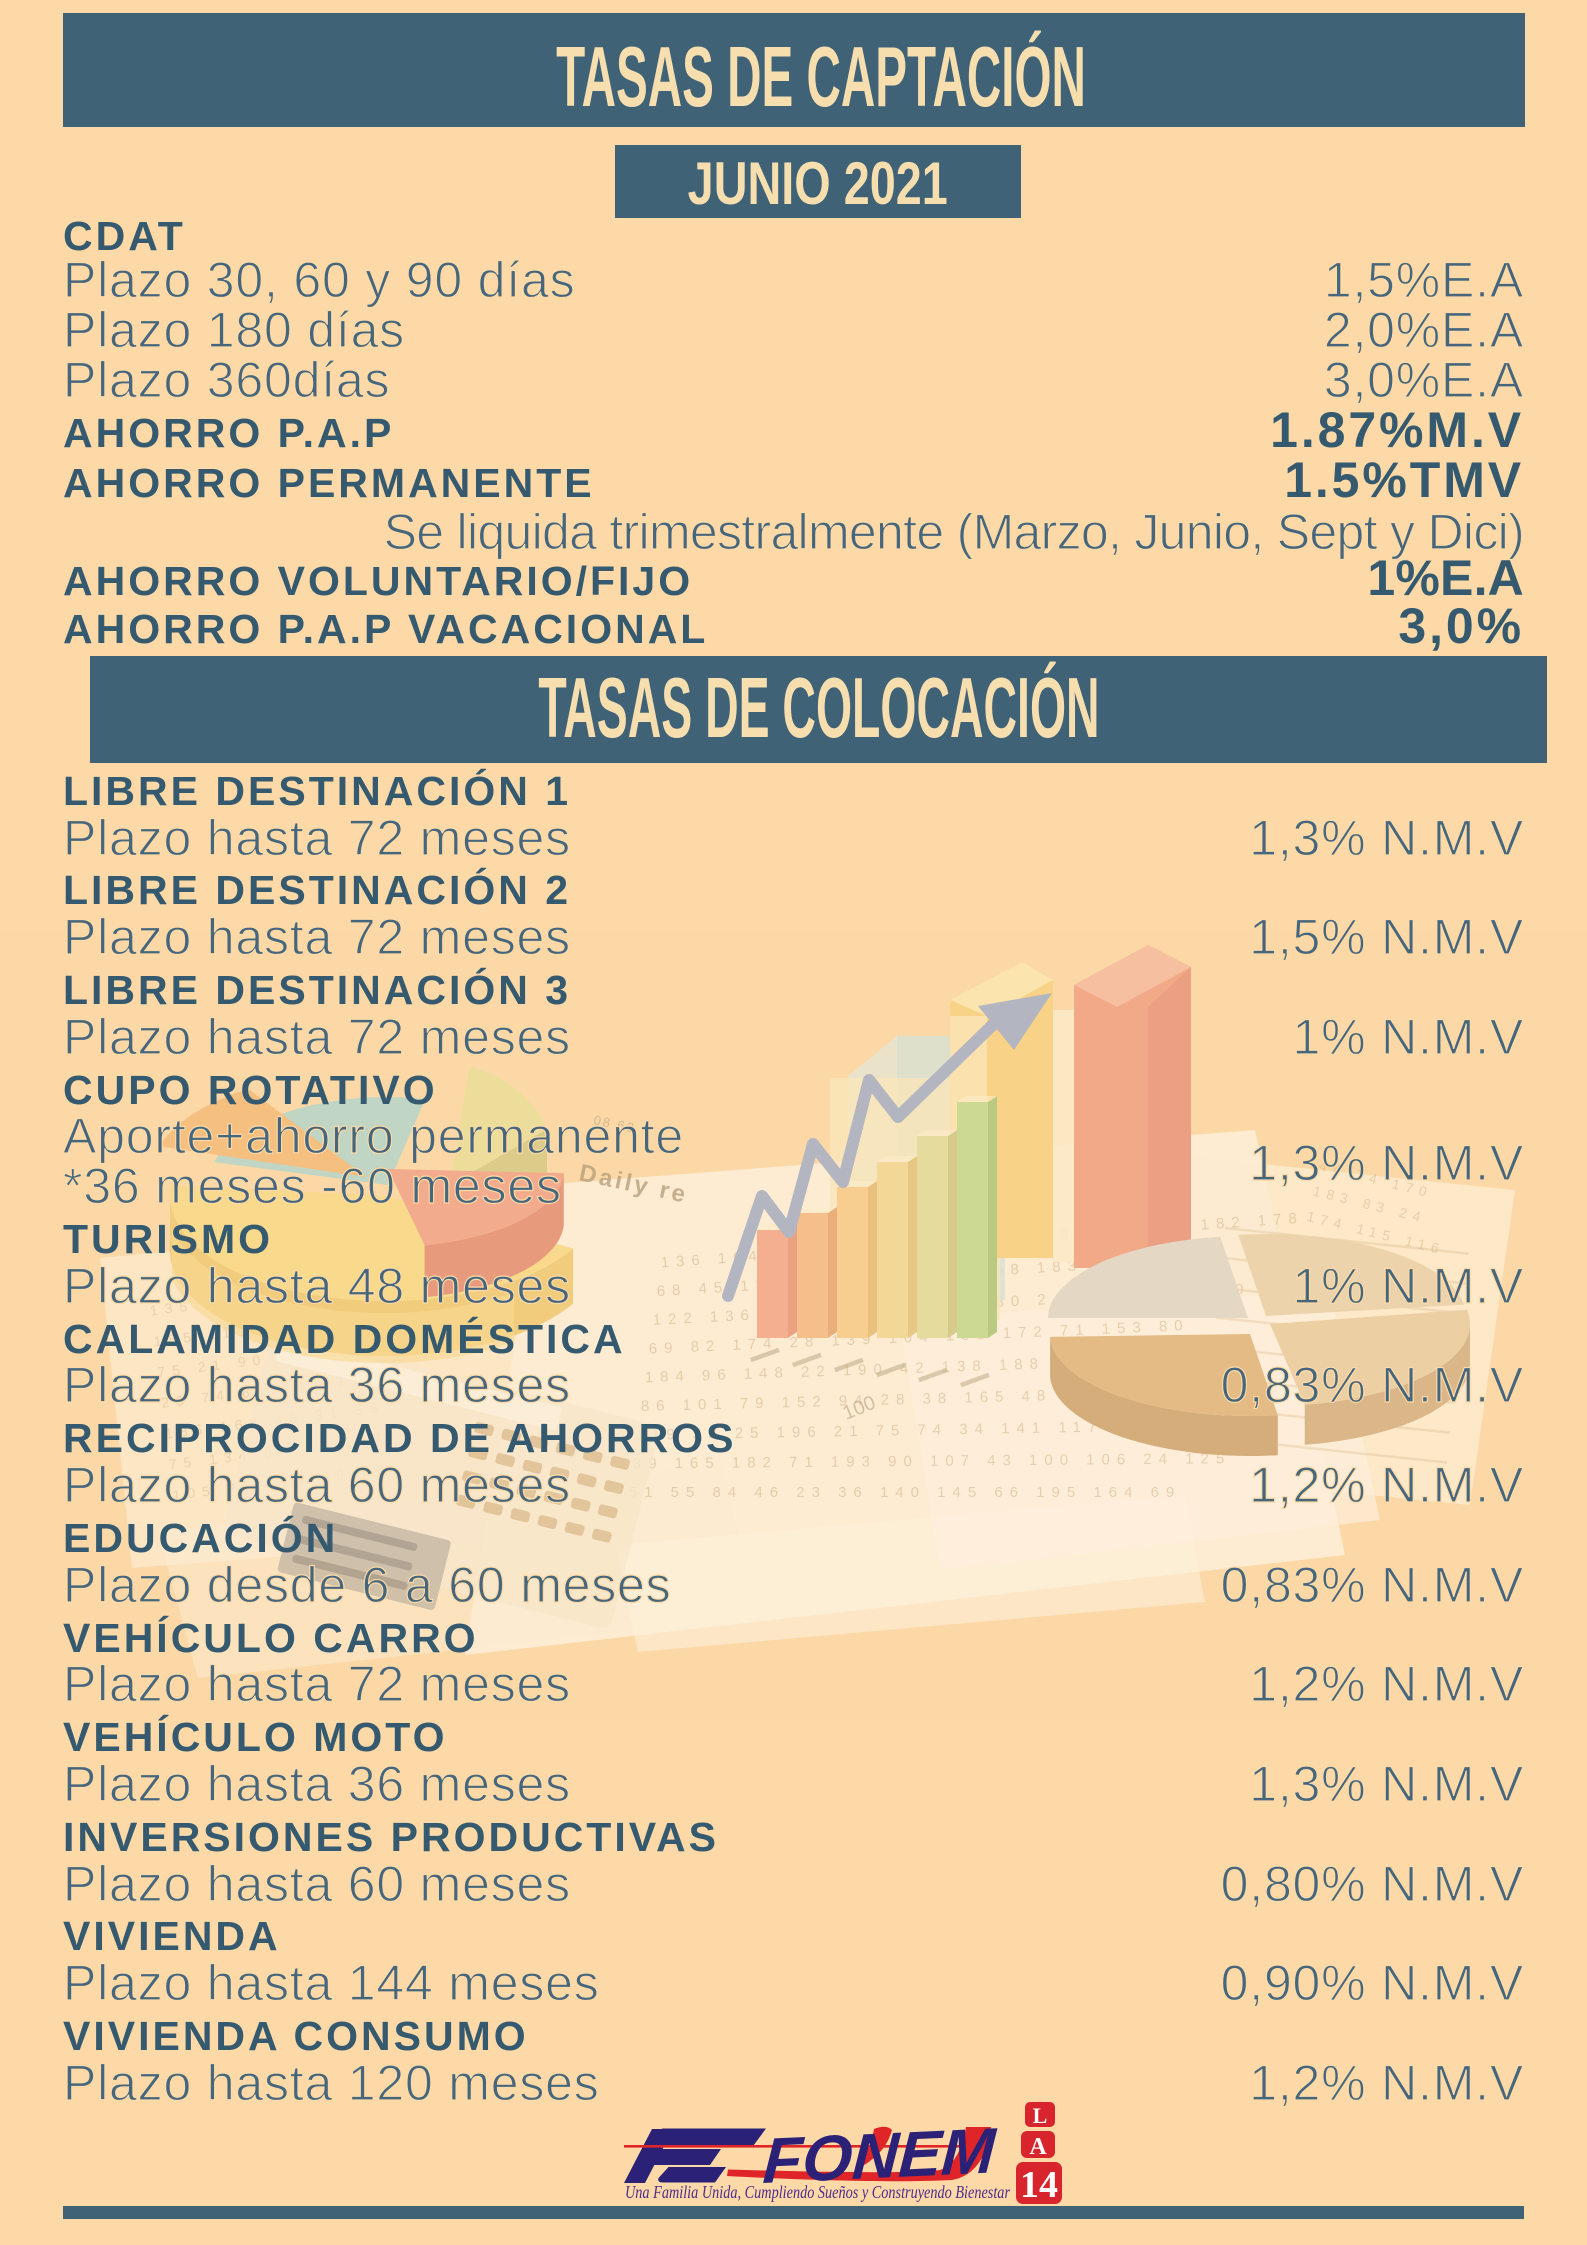 The width and height of the screenshot is (1587, 2245). What do you see at coordinates (880, 2155) in the screenshot?
I see `svg-text: FONEM` at bounding box center [880, 2155].